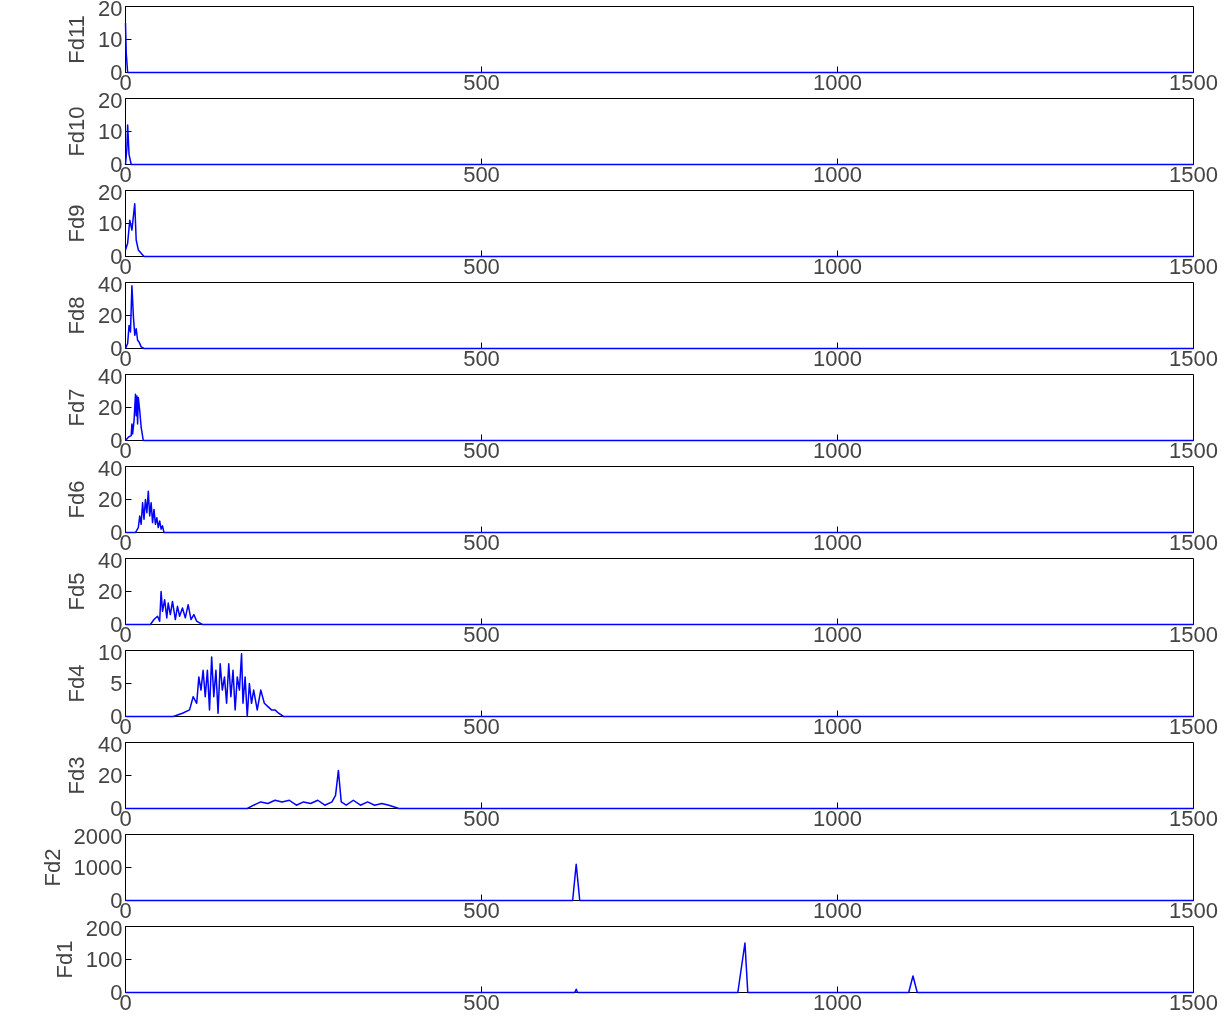  What do you see at coordinates (52, 867) in the screenshot?
I see `y-axis-title: Fd2` at bounding box center [52, 867].